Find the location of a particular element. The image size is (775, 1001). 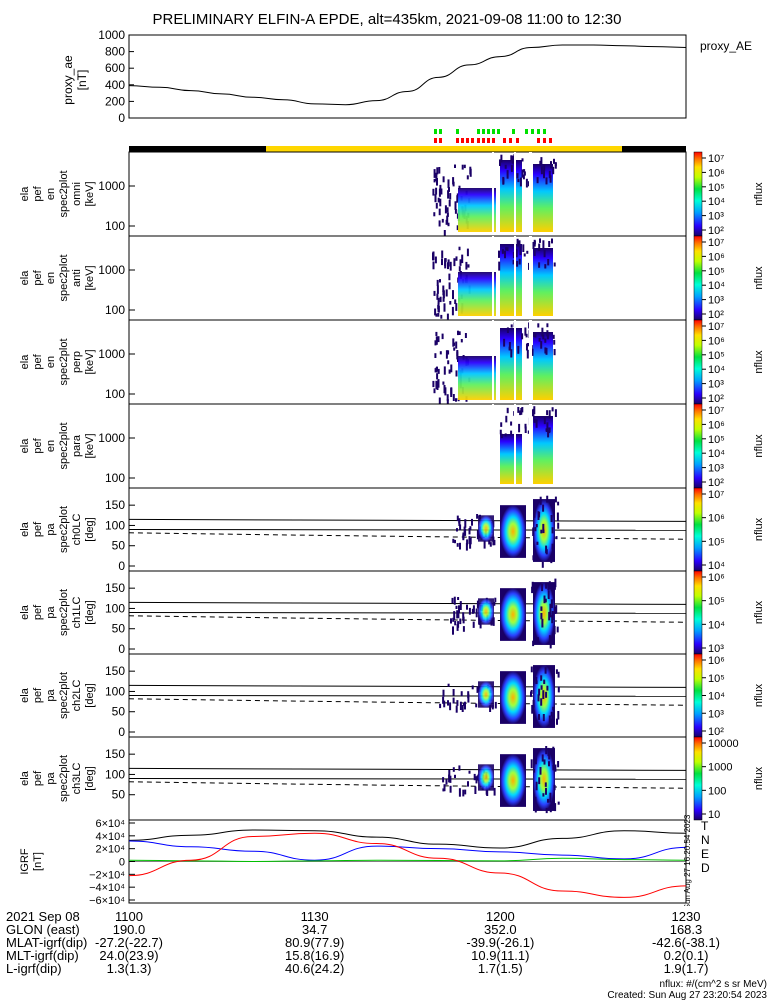

no-data-bar-right is located at coordinates (654, 149).